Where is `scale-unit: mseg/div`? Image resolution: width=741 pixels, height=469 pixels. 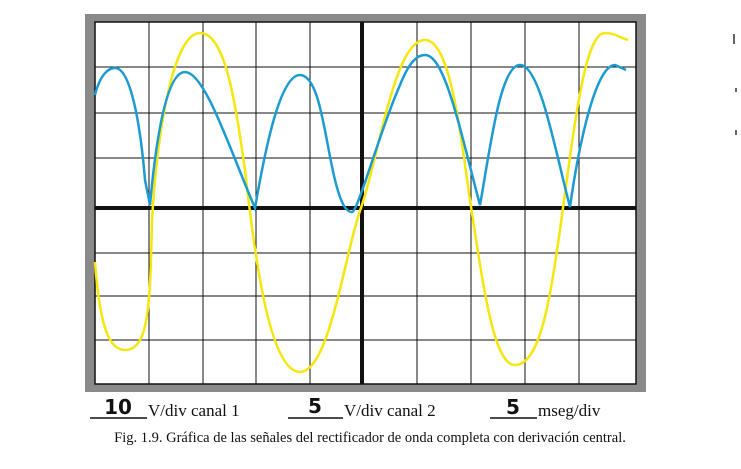
scale-unit: mseg/div is located at coordinates (569, 410).